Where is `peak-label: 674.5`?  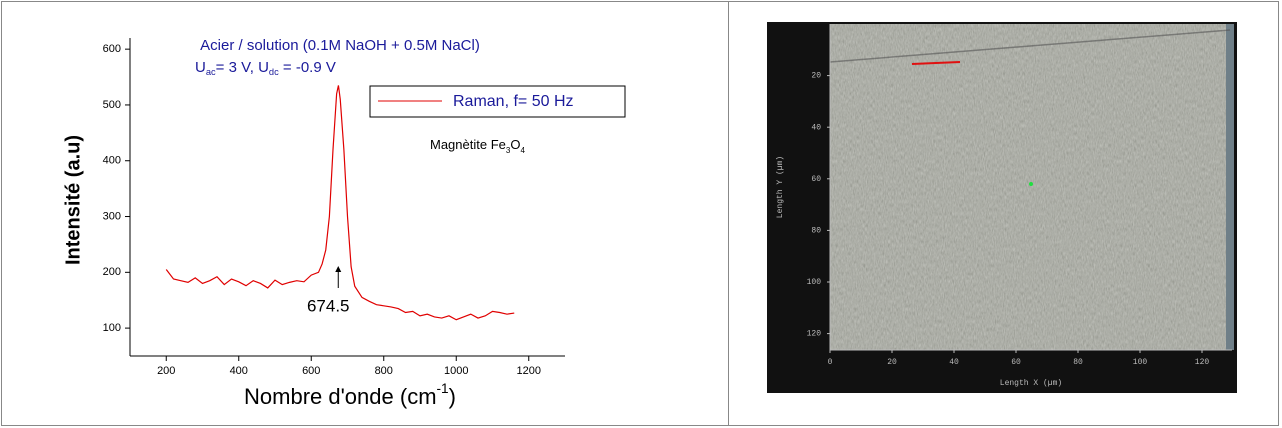 peak-label: 674.5 is located at coordinates (328, 305).